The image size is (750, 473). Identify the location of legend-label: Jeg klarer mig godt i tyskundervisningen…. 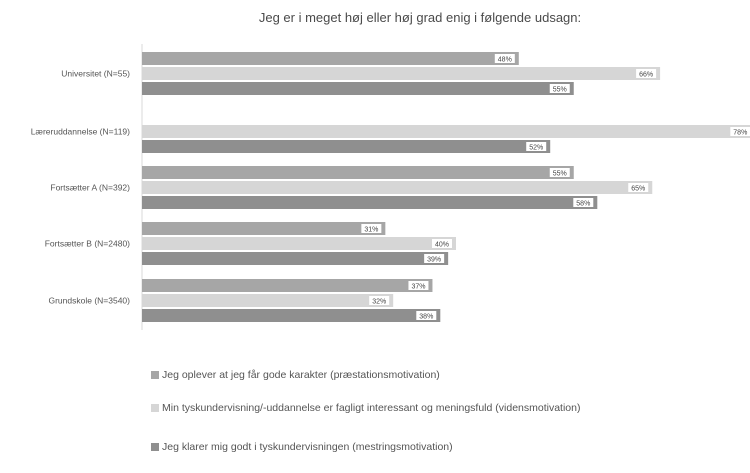
(307, 447).